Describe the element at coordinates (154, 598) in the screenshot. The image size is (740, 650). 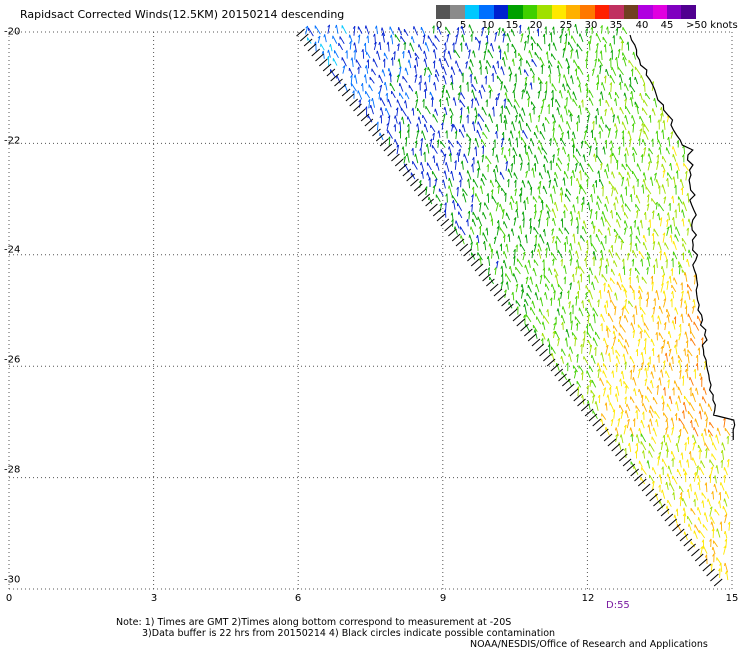
I see `longitude-label: 3` at that location.